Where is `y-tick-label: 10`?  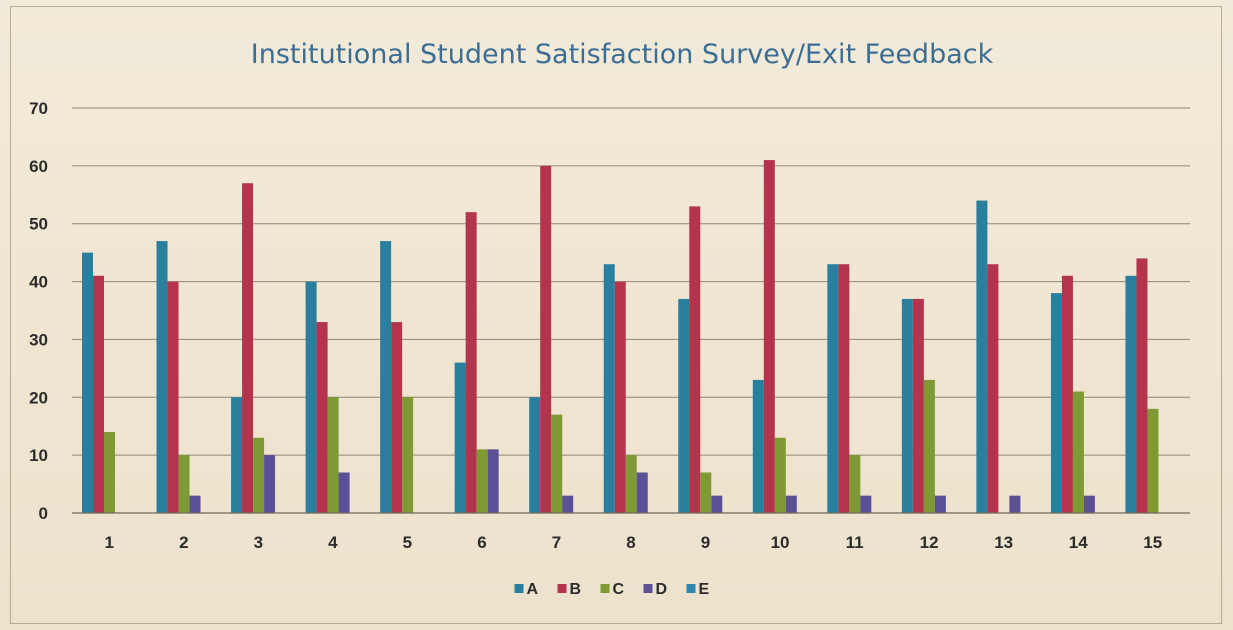
y-tick-label: 10 is located at coordinates (38, 455).